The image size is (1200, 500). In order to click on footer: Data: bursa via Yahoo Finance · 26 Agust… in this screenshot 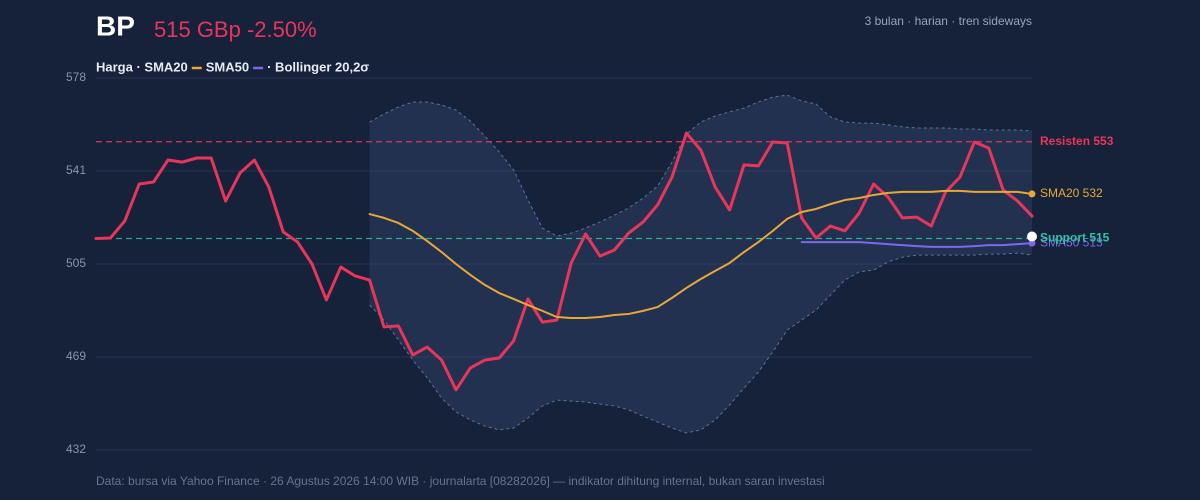, I will do `click(460, 481)`.